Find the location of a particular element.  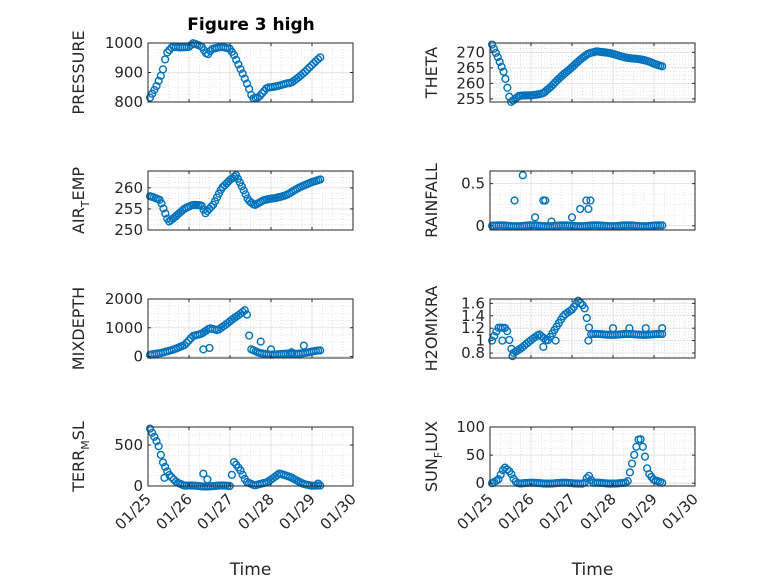

y-axis-label: RAINFALL is located at coordinates (431, 200).